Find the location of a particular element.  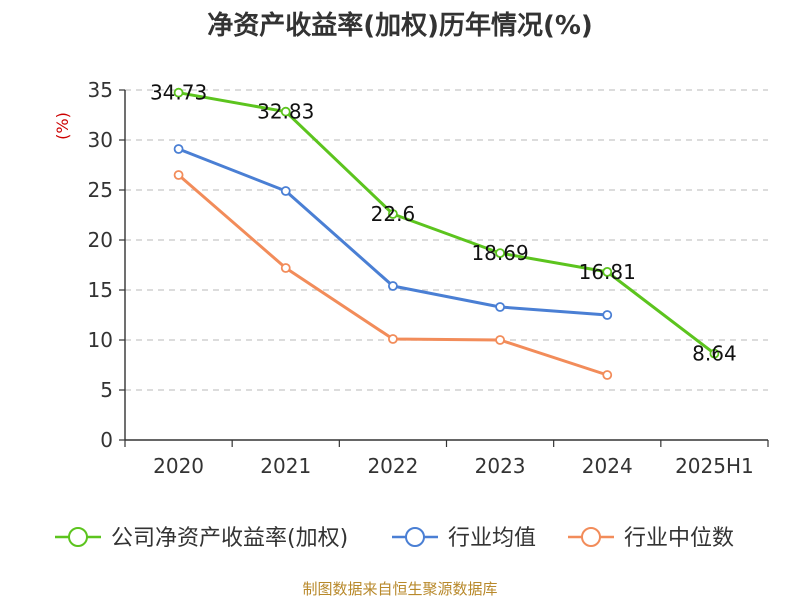

data-label: 22.6 is located at coordinates (393, 214).